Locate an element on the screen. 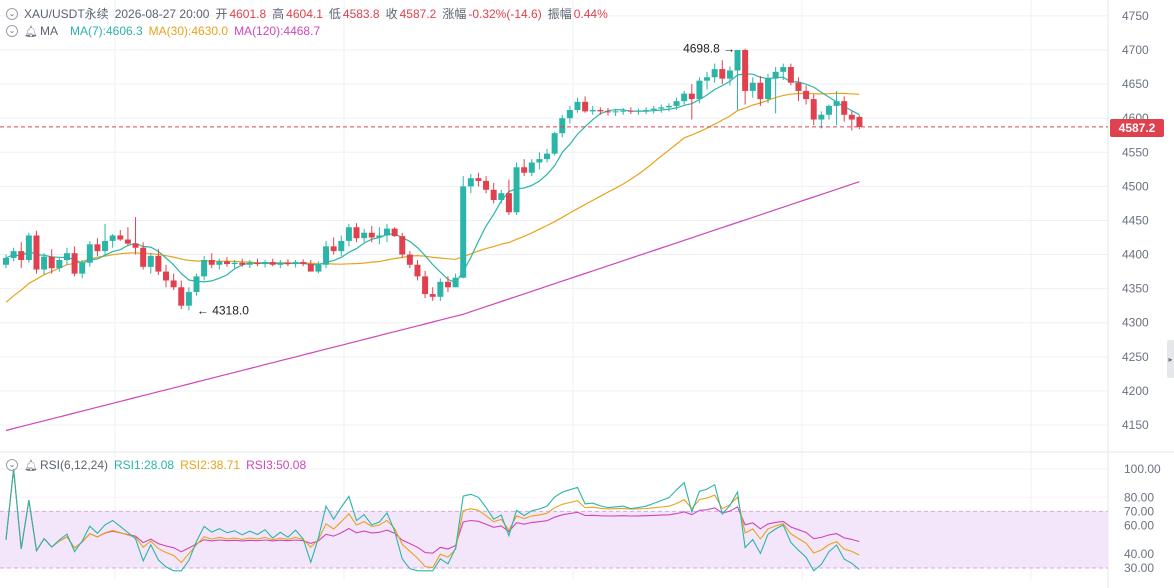 The image size is (1174, 588). amplitude-value: 0.44% is located at coordinates (590, 13).